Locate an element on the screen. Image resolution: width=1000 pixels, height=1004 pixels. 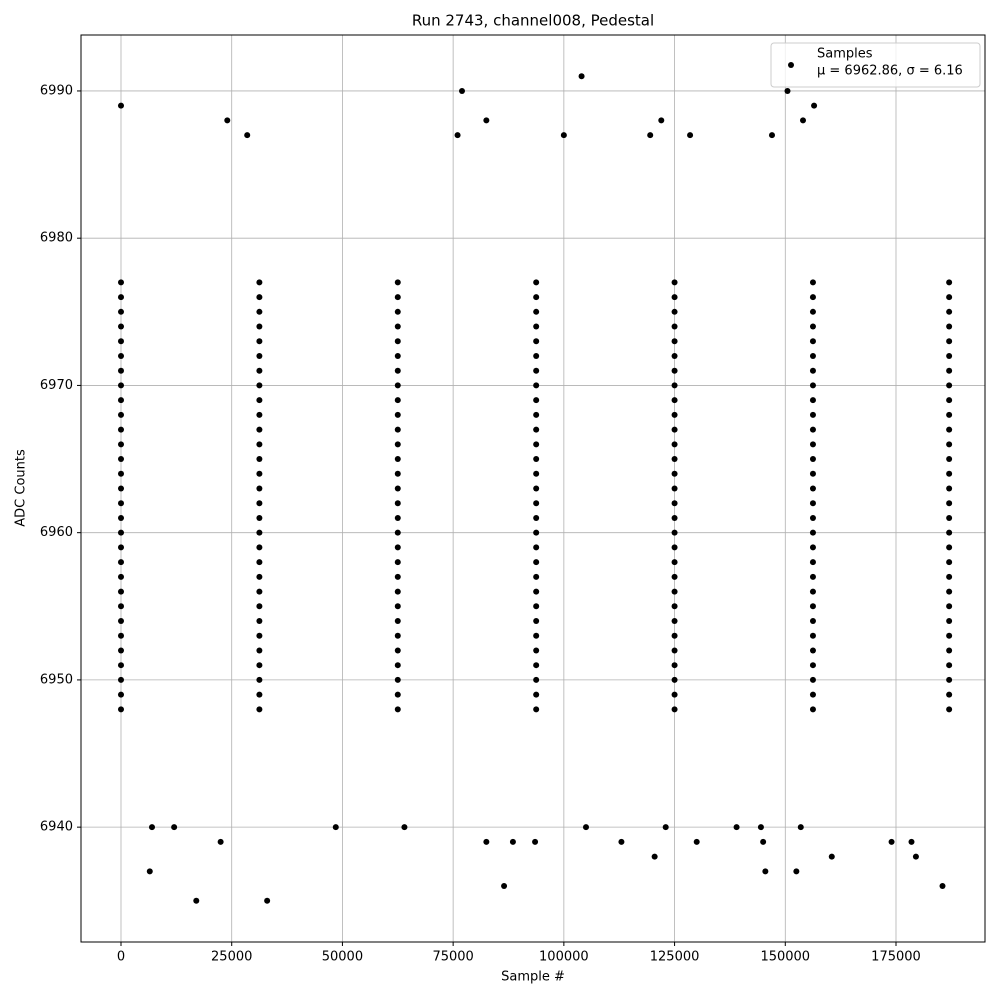
y-axis-label: ADC Counts is located at coordinates (21, 488).